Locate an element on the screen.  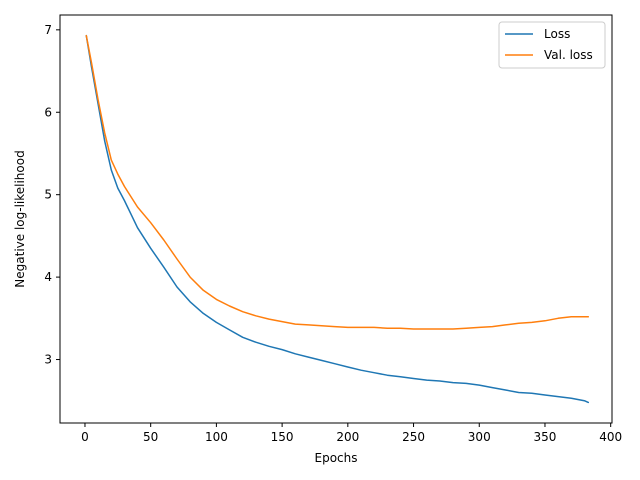
legend: Loss Val. loss is located at coordinates (552, 45).